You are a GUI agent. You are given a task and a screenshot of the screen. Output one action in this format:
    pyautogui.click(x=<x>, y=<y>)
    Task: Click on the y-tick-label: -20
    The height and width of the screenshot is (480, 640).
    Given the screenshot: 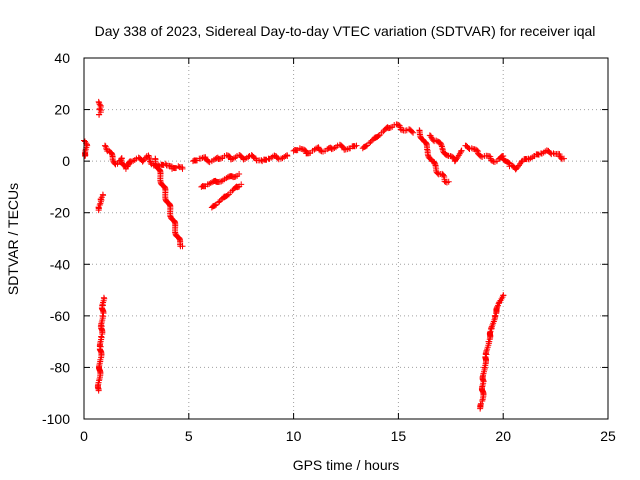 What is the action you would take?
    pyautogui.click(x=60, y=213)
    